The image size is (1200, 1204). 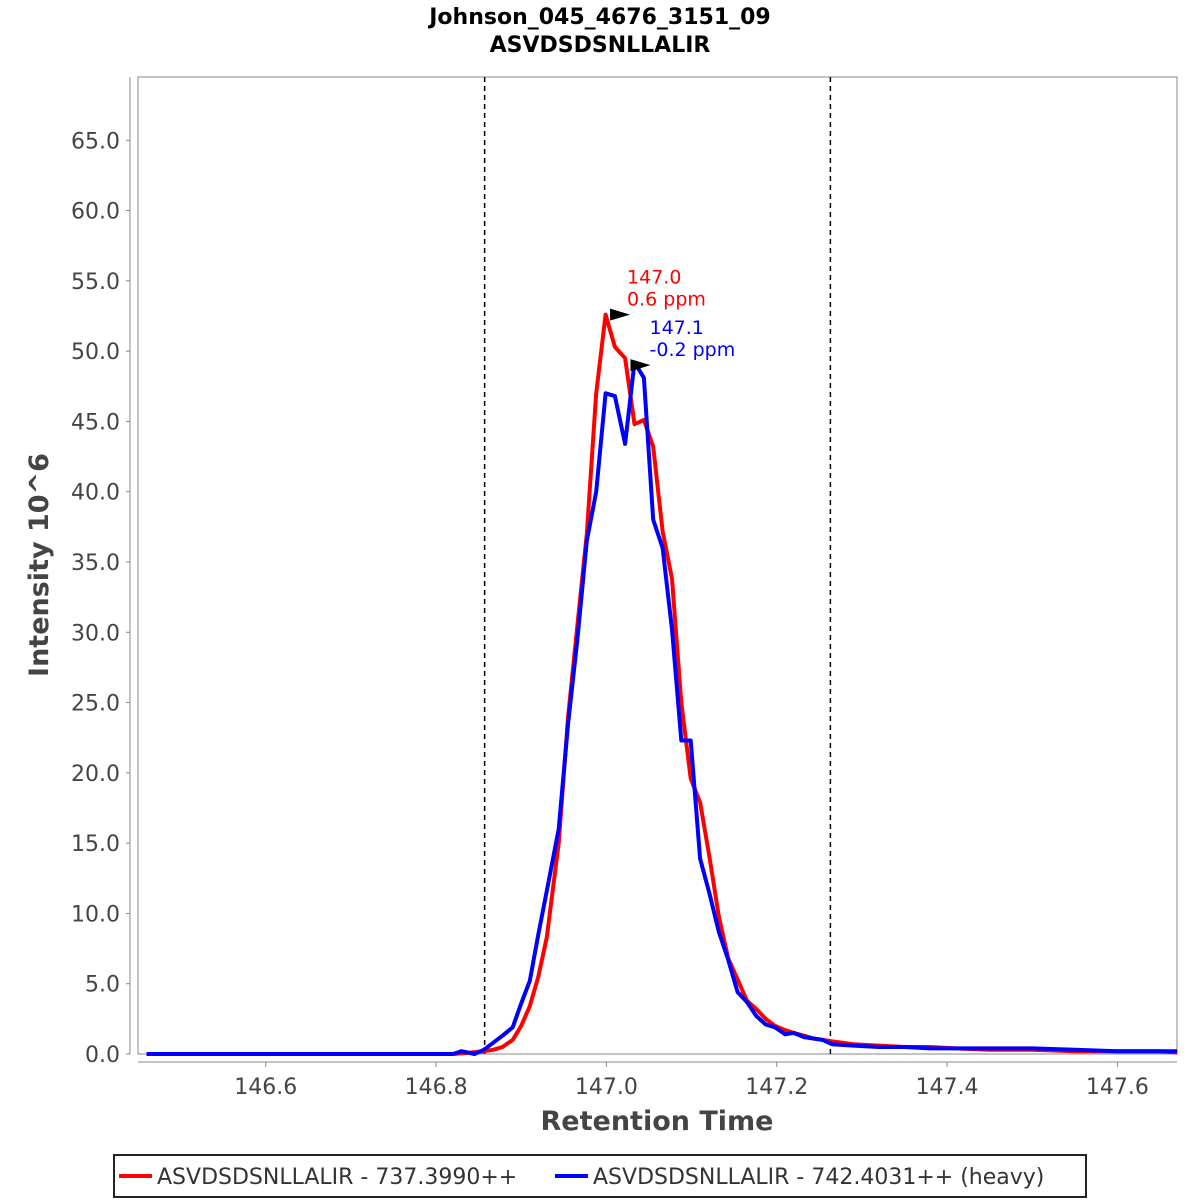 I want to click on x-axis-label: Retention Time, so click(x=657, y=1121).